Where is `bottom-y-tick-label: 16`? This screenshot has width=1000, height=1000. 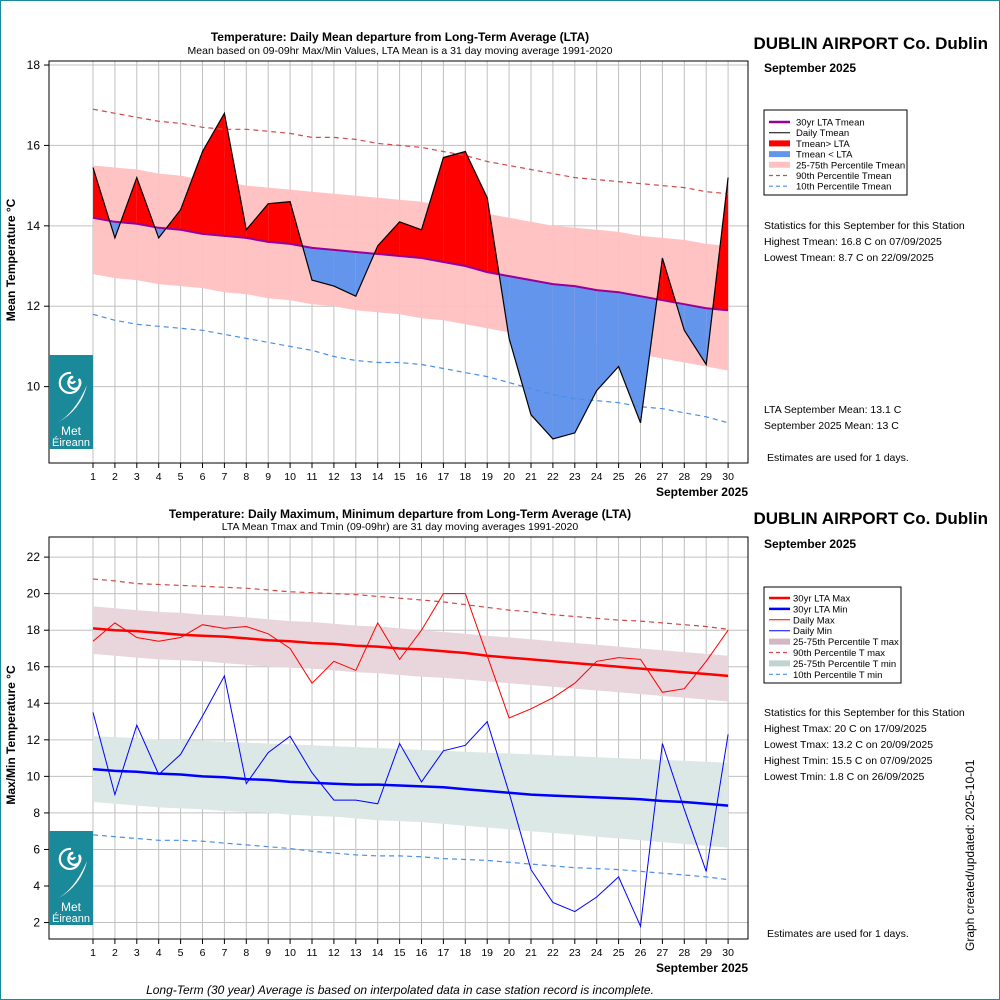 bottom-y-tick-label: 16 is located at coordinates (34, 667).